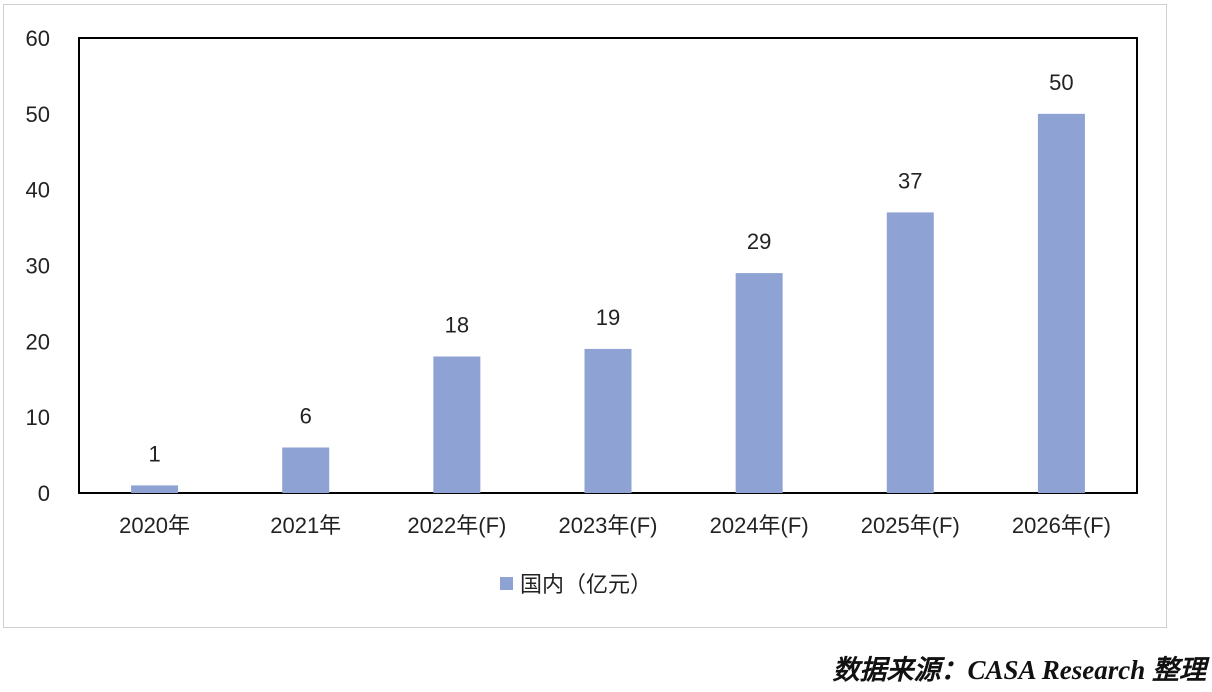  What do you see at coordinates (38, 38) in the screenshot?
I see `y-tick-label: 60` at bounding box center [38, 38].